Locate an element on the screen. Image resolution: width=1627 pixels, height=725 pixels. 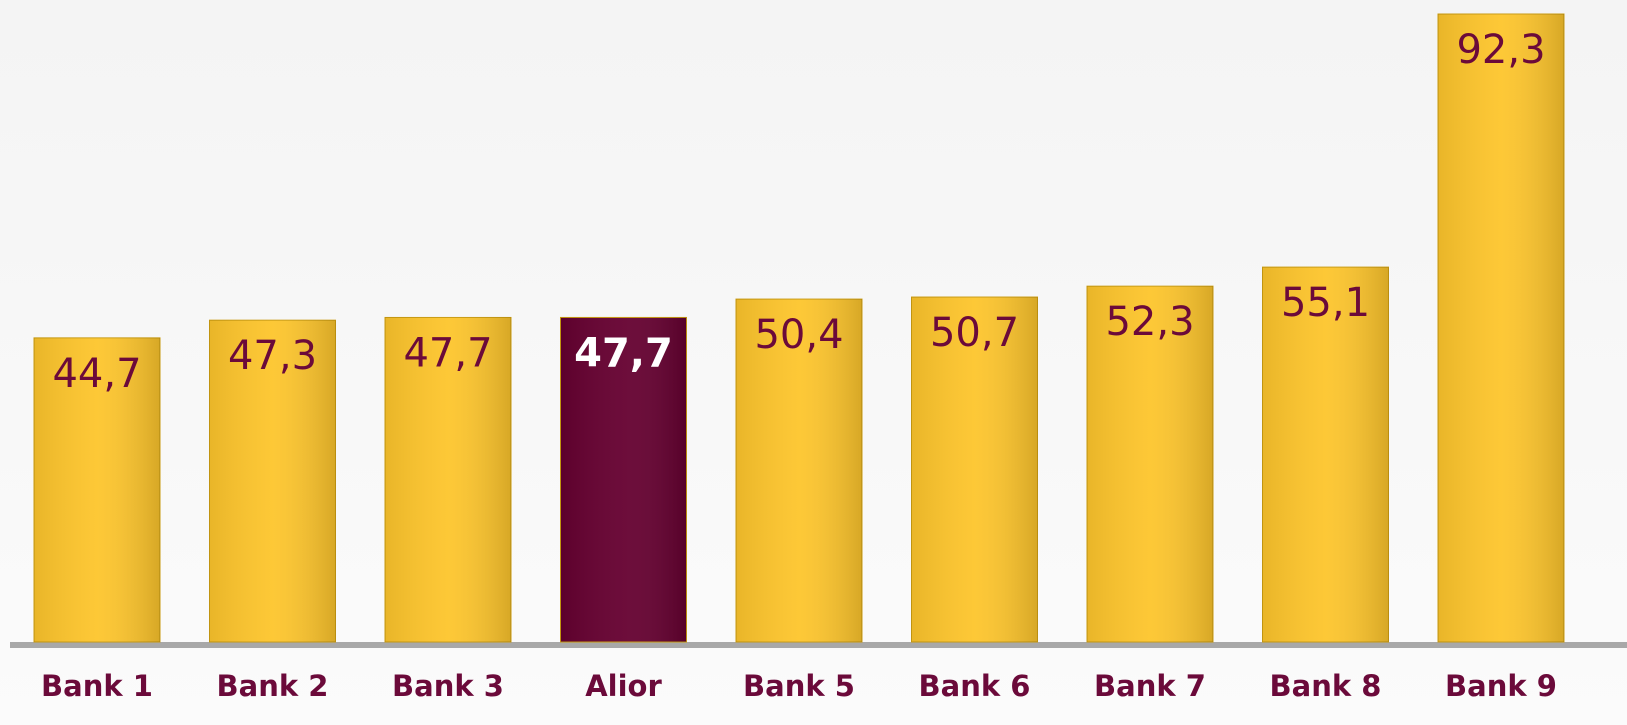
baseline is located at coordinates (818, 645).